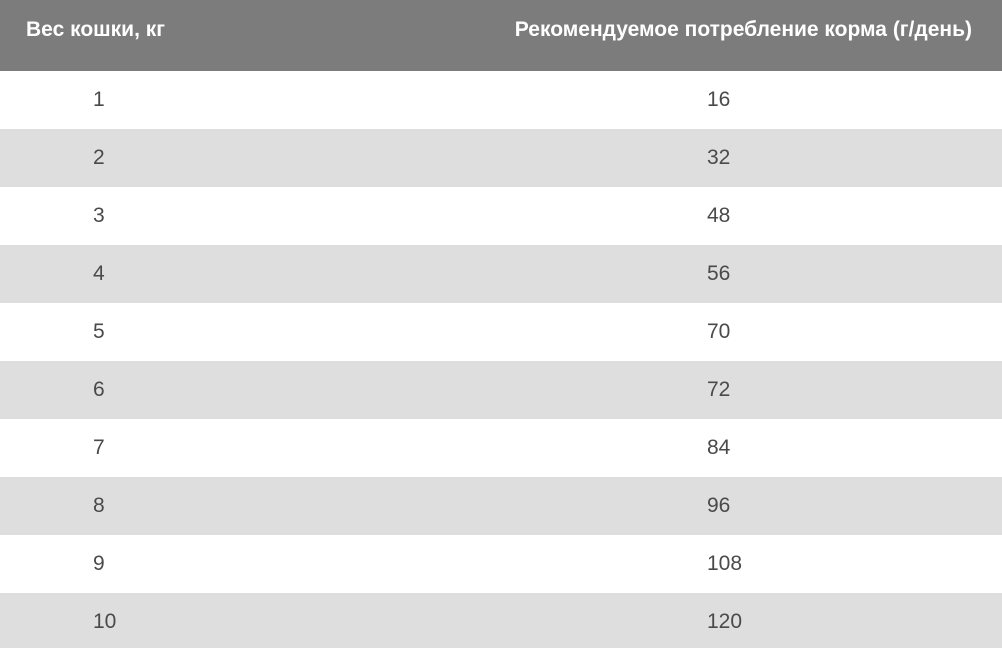 The height and width of the screenshot is (648, 1002). I want to click on header-food-intake: Рекомендуемое потребление корма (г/день), so click(743, 29).